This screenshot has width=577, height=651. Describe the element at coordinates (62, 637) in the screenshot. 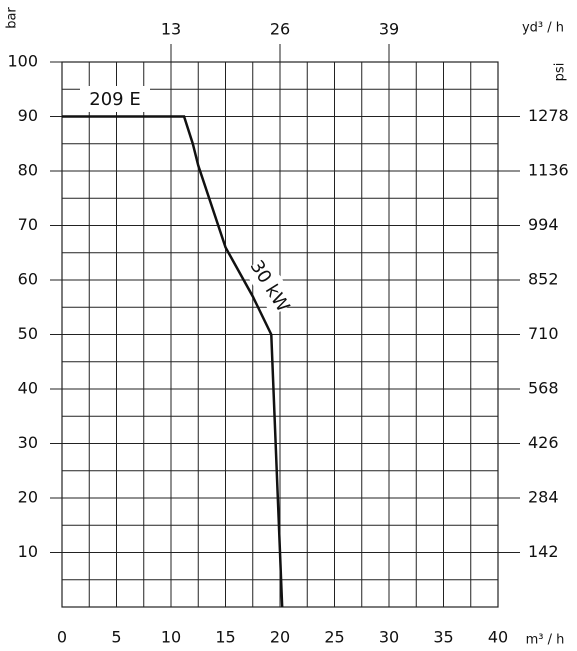

I see `x-tick-label: 0` at that location.